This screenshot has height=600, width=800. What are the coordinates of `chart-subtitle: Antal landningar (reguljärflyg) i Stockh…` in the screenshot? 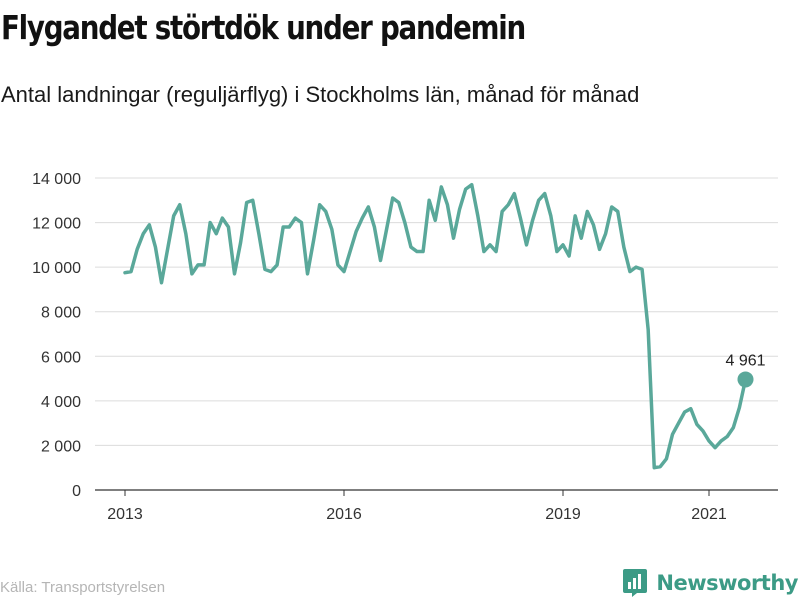 It's located at (320, 94).